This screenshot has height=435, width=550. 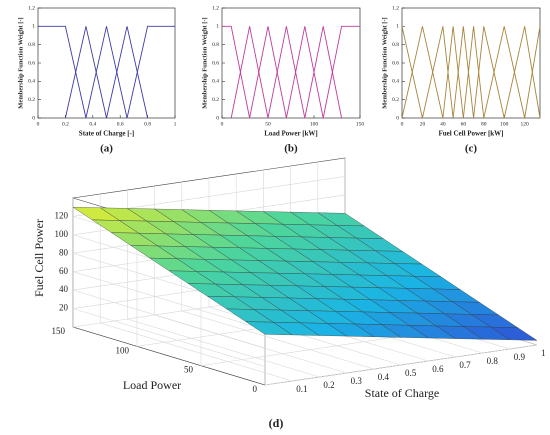 What do you see at coordinates (291, 134) in the screenshot?
I see `x-axis-label: Load Power [kW]` at bounding box center [291, 134].